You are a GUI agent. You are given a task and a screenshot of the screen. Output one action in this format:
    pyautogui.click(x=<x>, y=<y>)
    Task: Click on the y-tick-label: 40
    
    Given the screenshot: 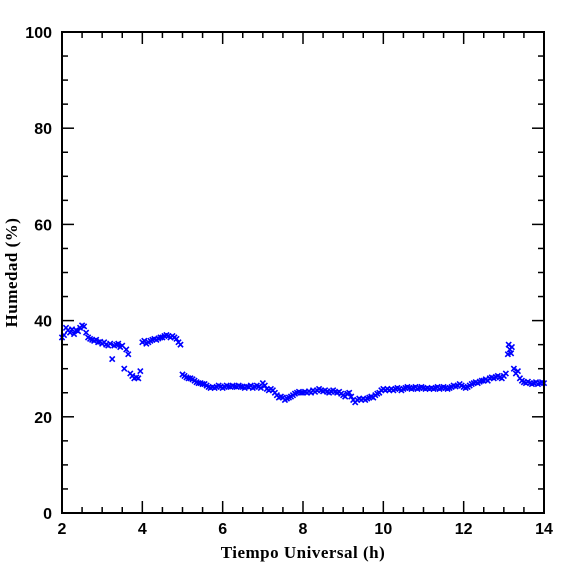 What is the action you would take?
    pyautogui.click(x=43, y=322)
    